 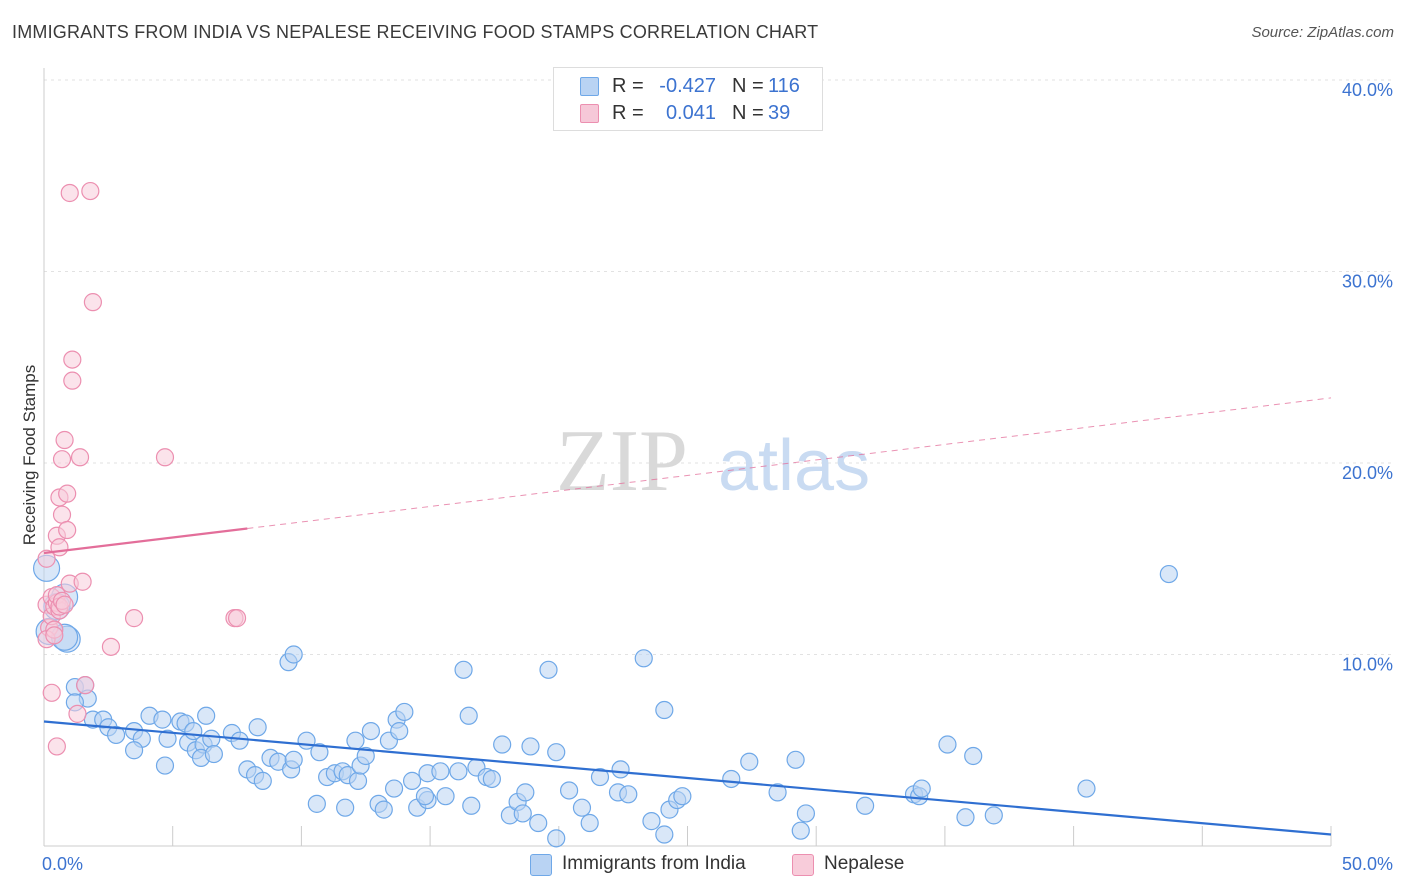 I want to click on legend-swatch-nepalese, so click(x=803, y=865).